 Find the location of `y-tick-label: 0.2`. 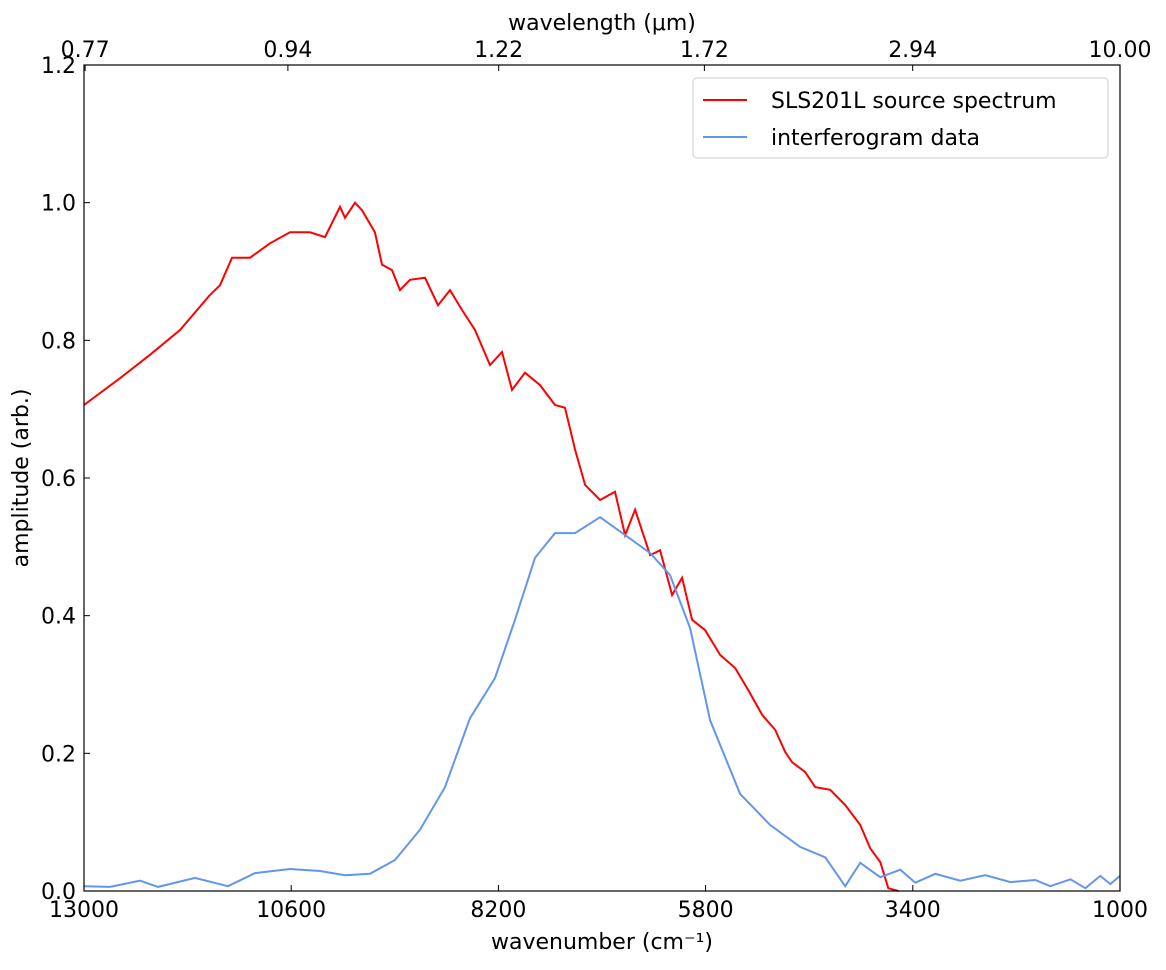

y-tick-label: 0.2 is located at coordinates (58, 754).